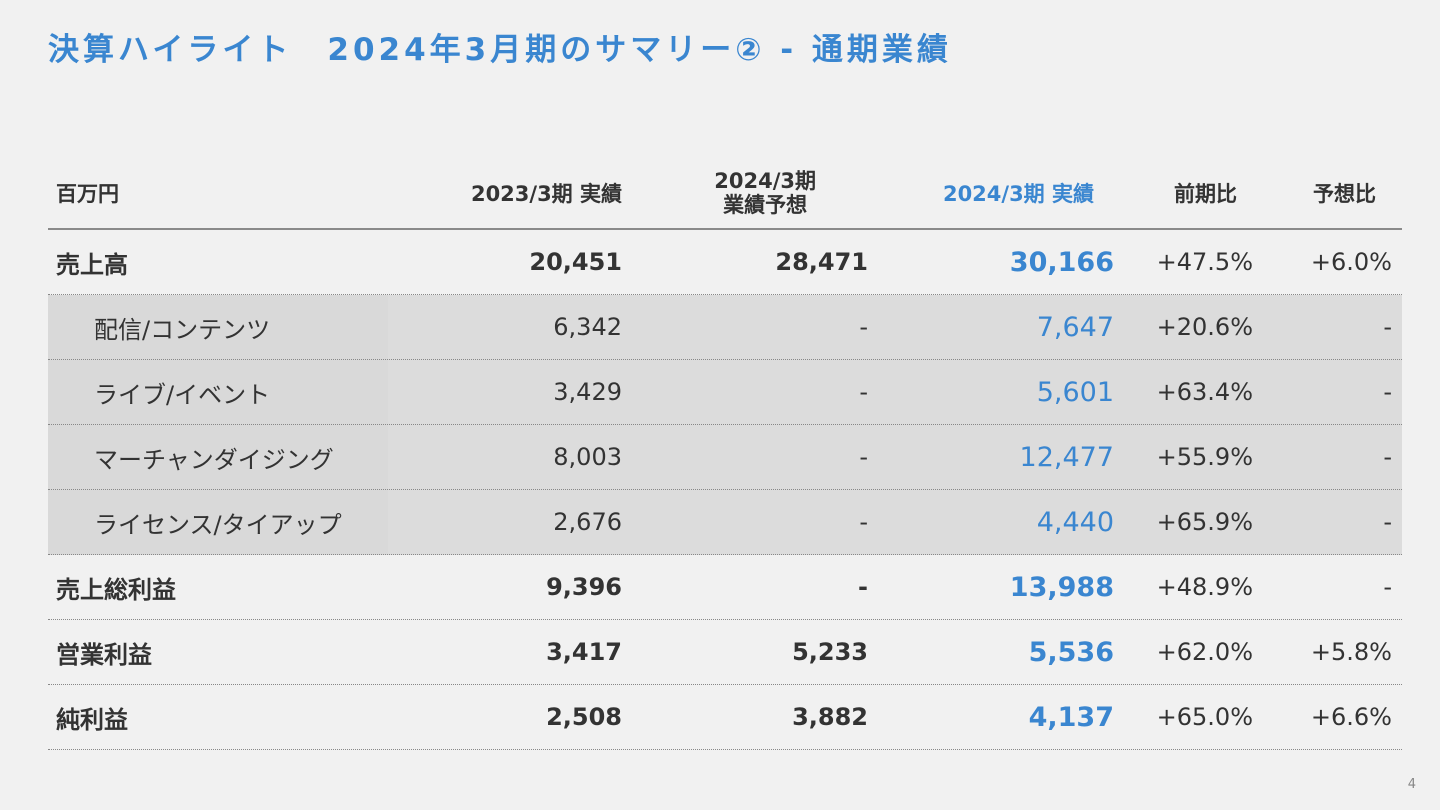 The image size is (1440, 810). What do you see at coordinates (1204, 327) in the screenshot?
I see `yoy-value: +20.6%` at bounding box center [1204, 327].